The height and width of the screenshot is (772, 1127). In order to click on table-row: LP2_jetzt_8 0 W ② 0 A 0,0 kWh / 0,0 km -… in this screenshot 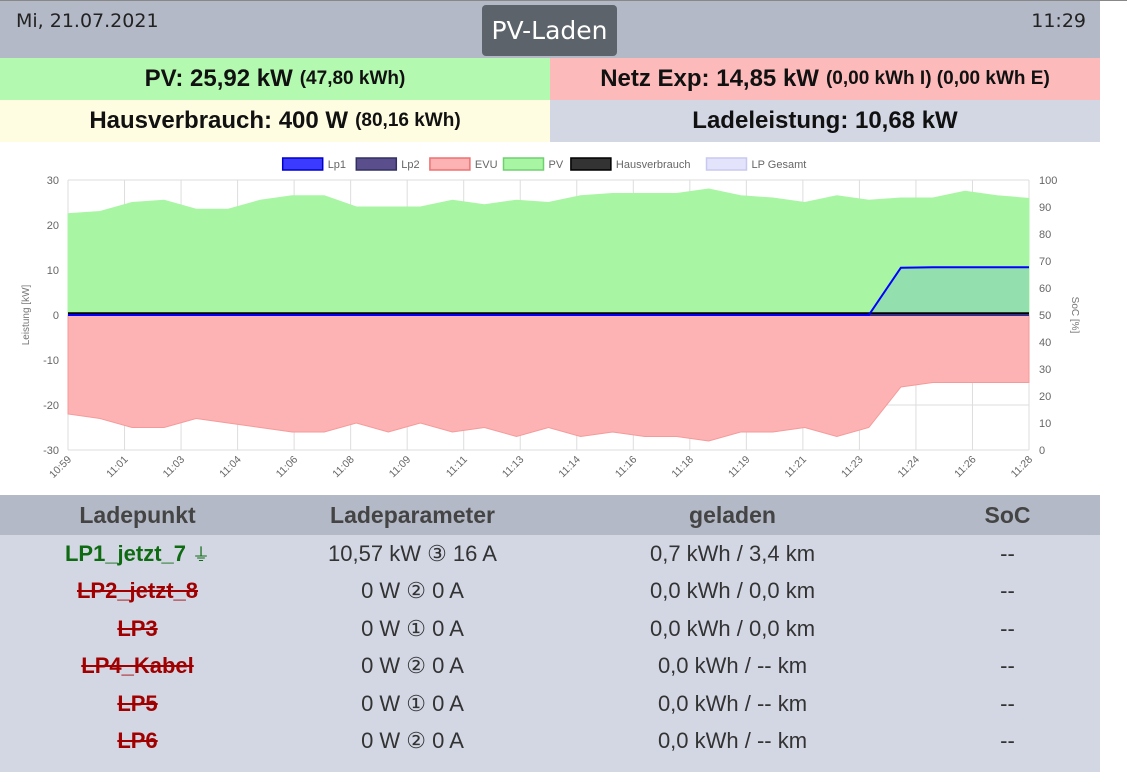, I will do `click(550, 592)`.